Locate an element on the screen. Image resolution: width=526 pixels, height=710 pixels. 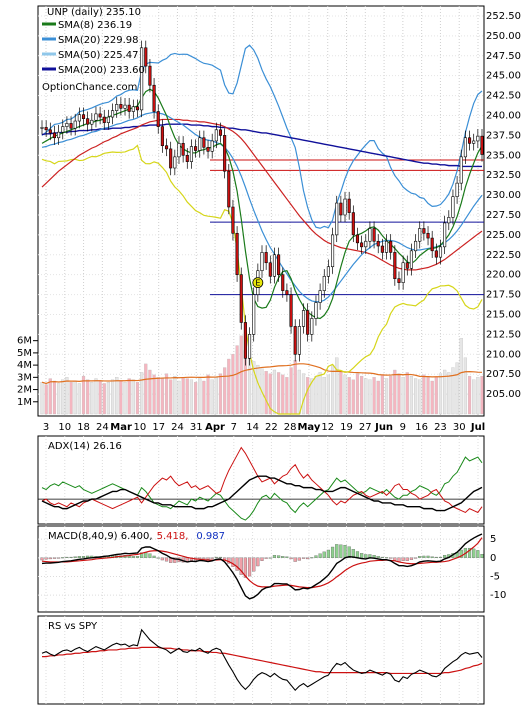
price-tick-label: 212.50 is located at coordinates (503, 334).